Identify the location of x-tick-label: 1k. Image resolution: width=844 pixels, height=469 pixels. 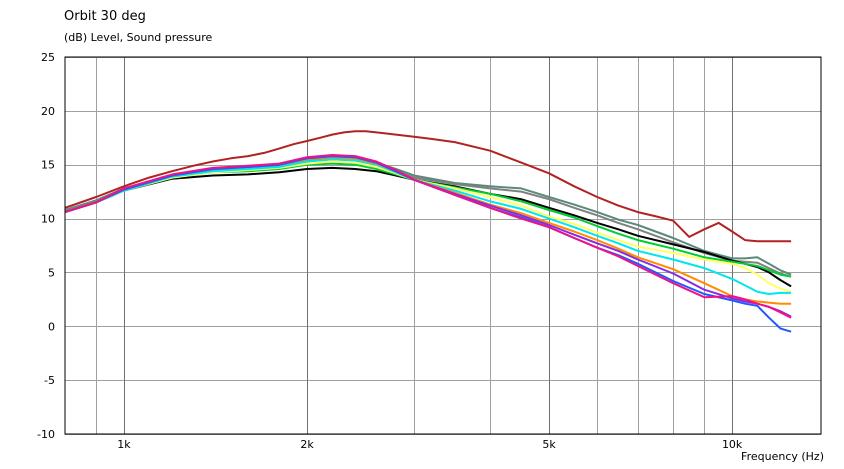
(124, 444).